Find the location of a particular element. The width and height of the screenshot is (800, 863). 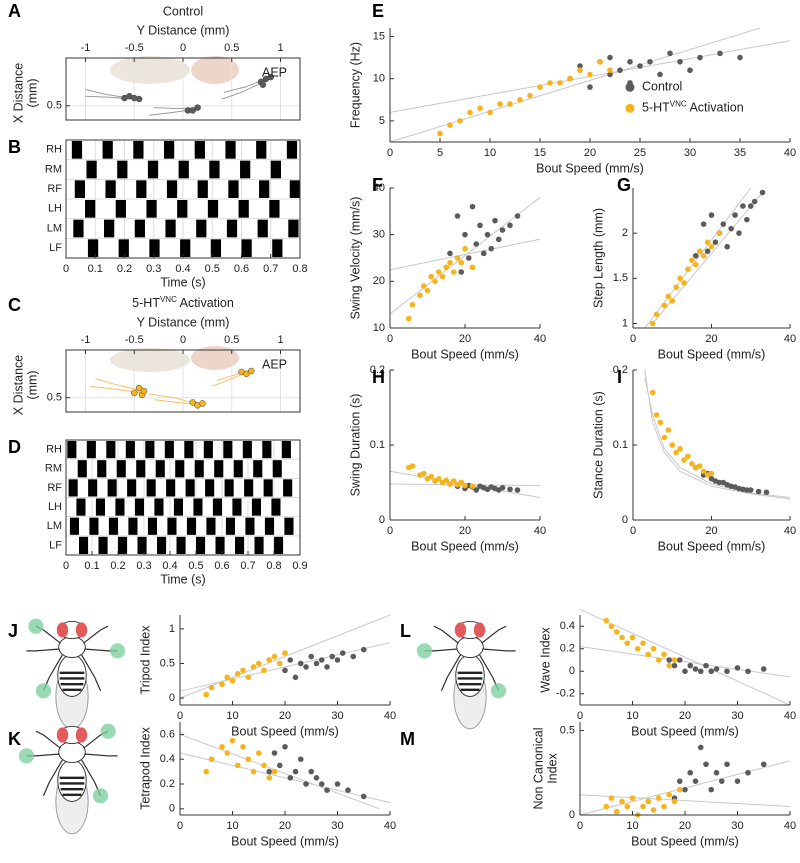

y-tick-label: 10 is located at coordinates (379, 79).